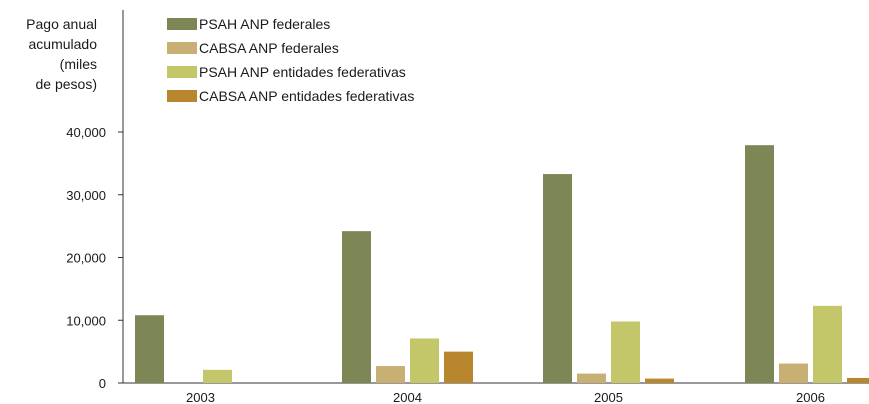 The height and width of the screenshot is (404, 869). What do you see at coordinates (407, 397) in the screenshot?
I see `x-tick-label: 2004` at bounding box center [407, 397].